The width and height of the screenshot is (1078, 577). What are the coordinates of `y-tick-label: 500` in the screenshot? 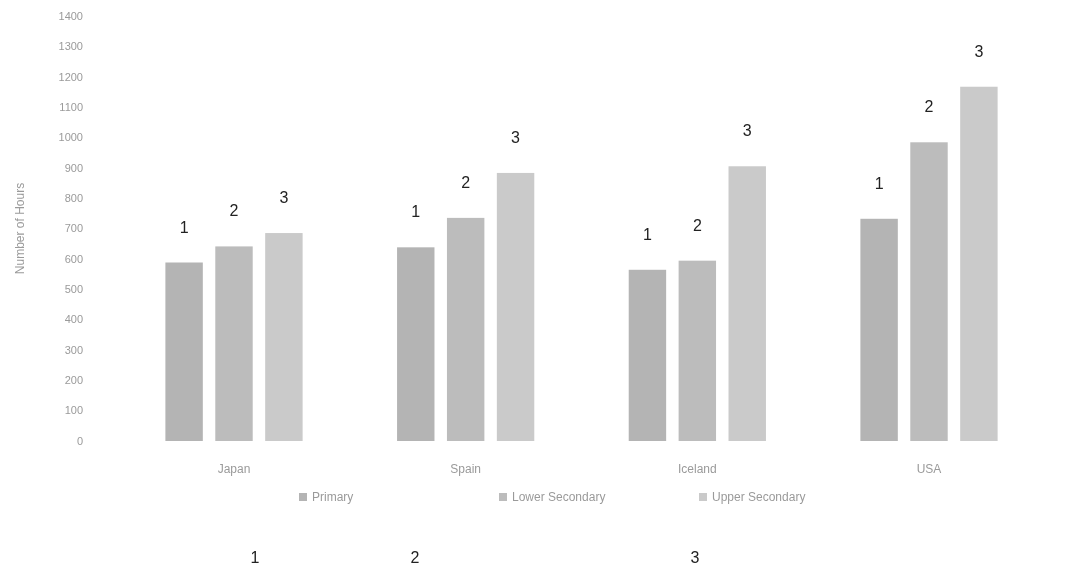 It's located at (73, 289).